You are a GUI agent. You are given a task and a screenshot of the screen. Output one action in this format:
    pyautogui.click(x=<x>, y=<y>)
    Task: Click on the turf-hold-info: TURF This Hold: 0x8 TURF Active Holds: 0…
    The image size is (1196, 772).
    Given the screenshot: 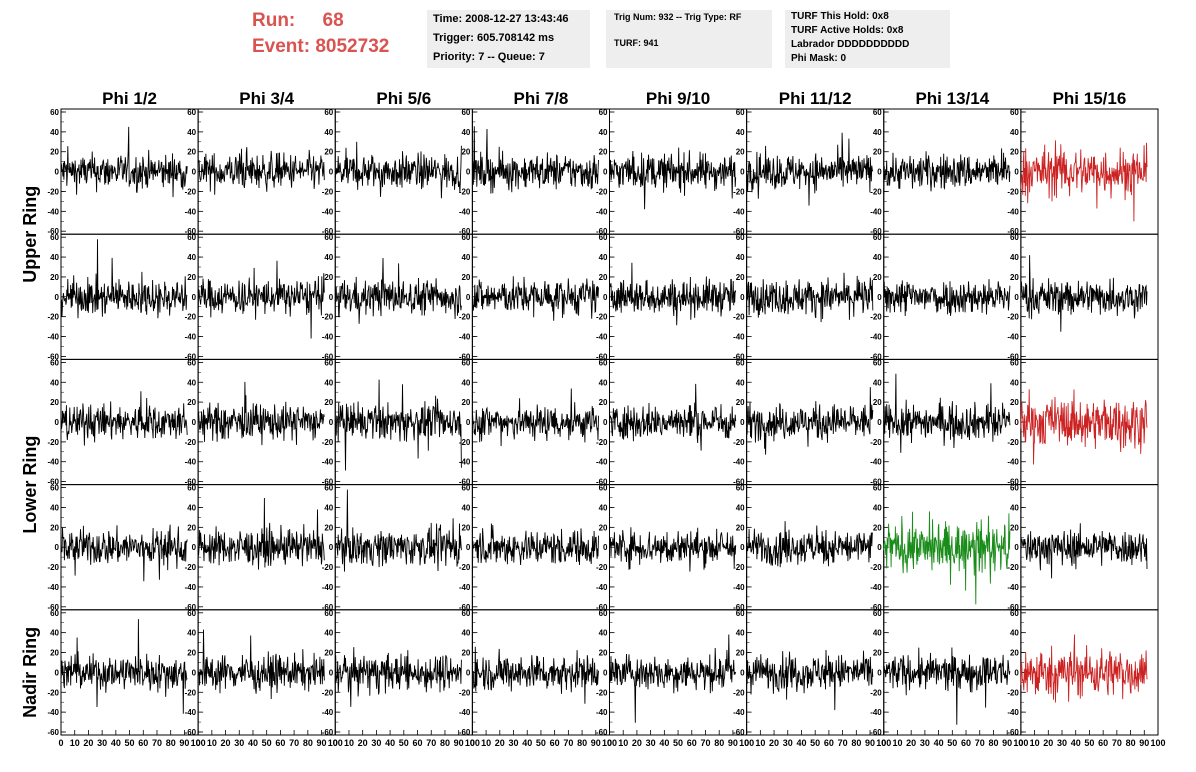 What is the action you would take?
    pyautogui.click(x=867, y=39)
    